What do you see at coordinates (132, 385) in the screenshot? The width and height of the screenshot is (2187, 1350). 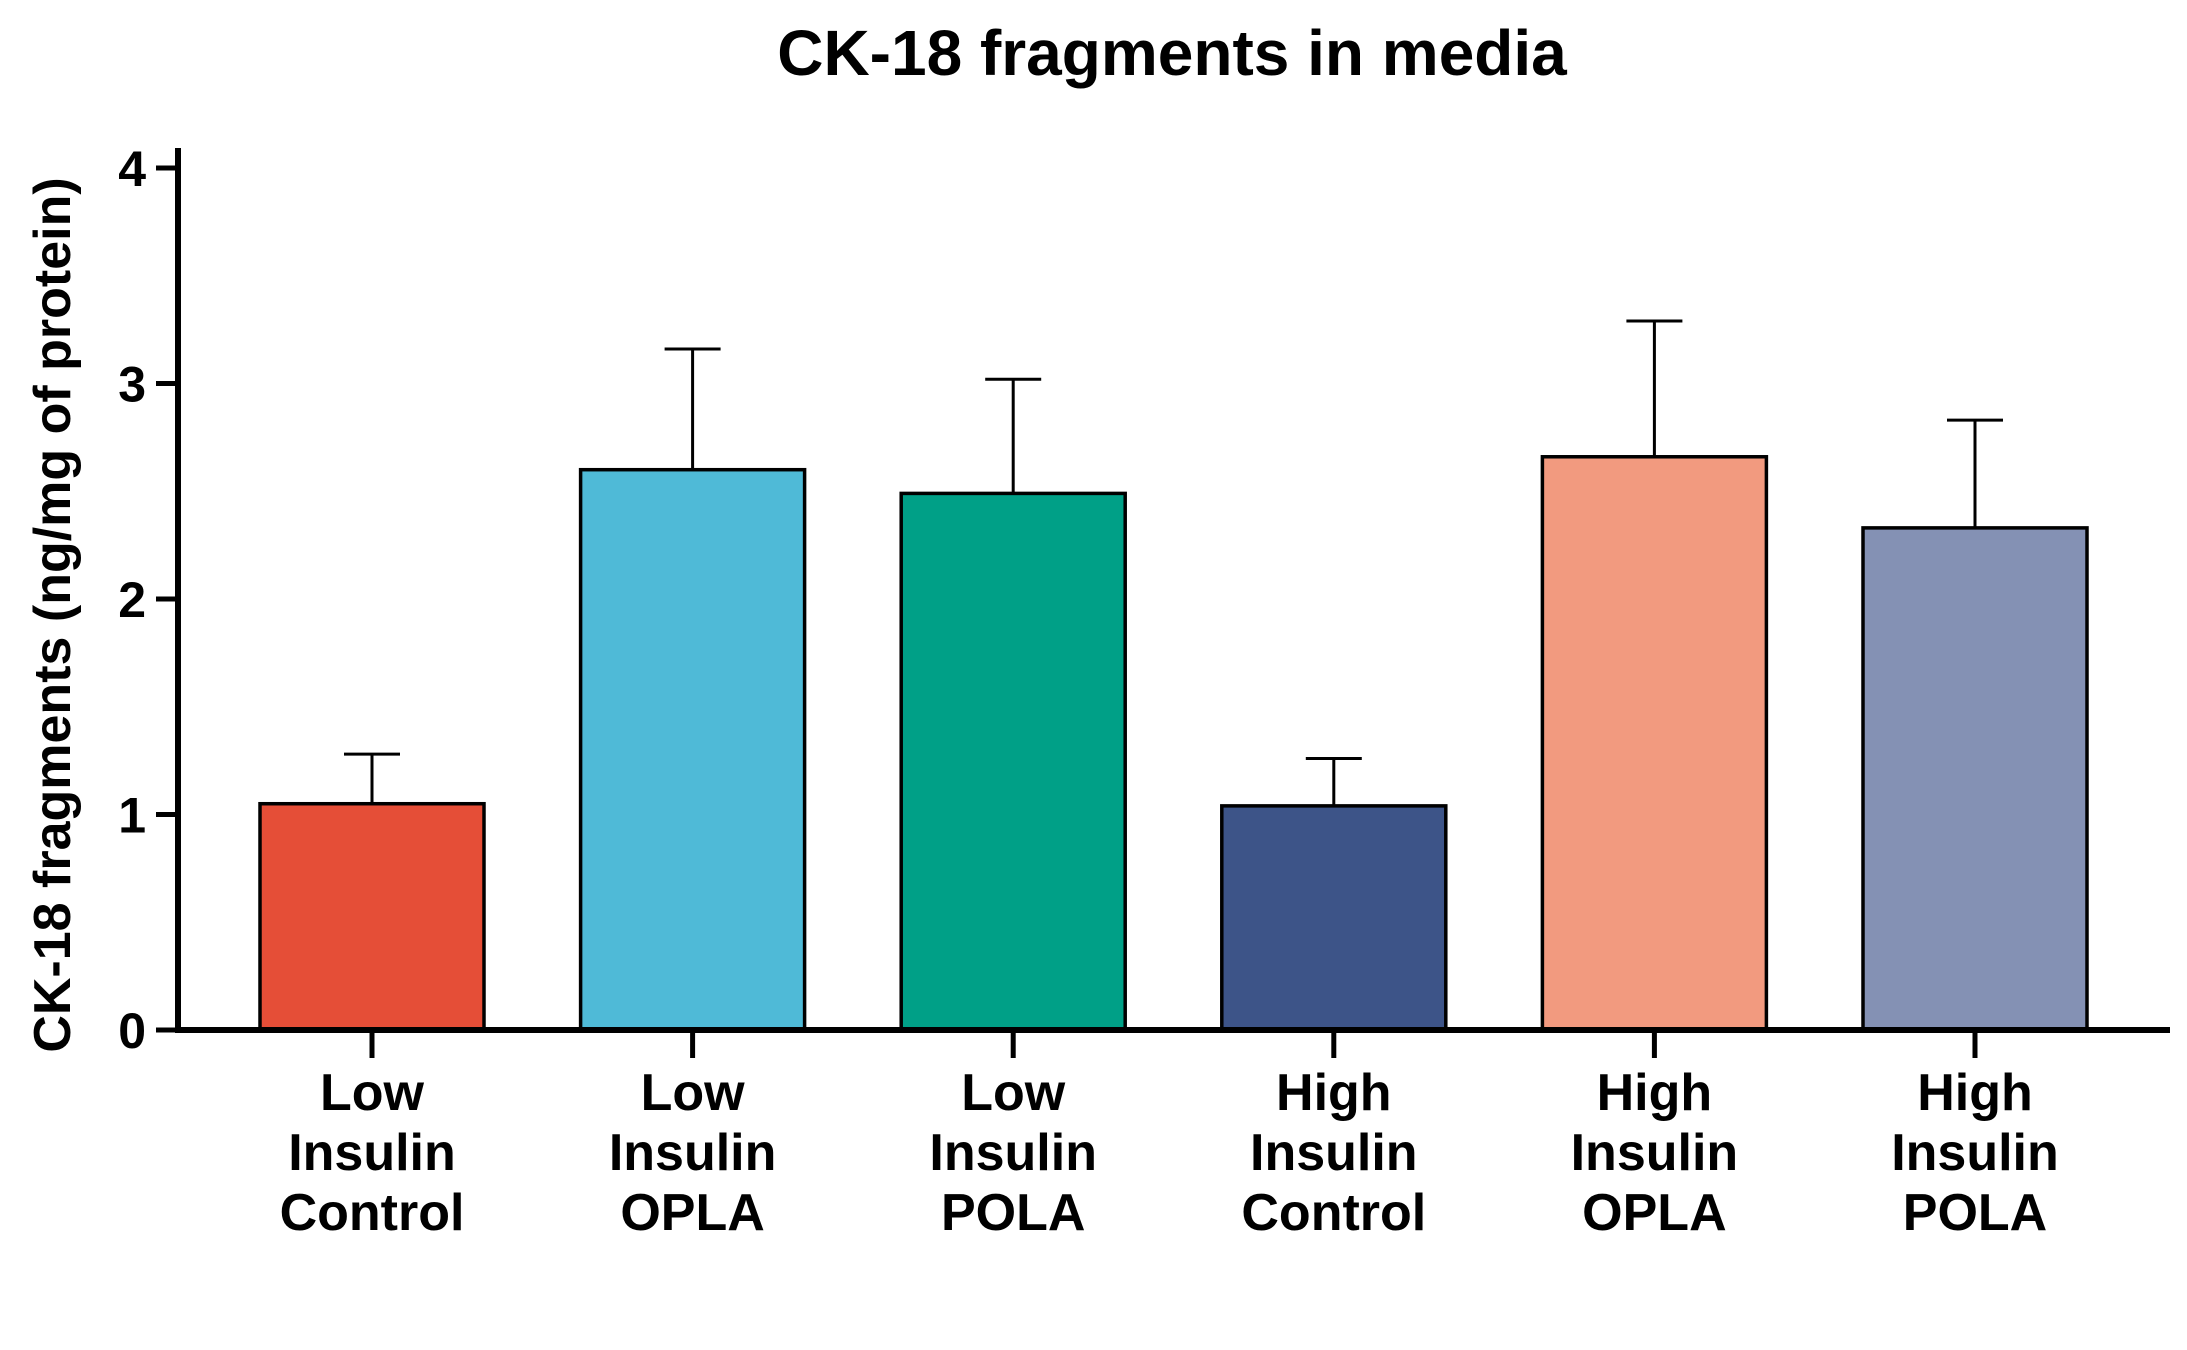 I see `y-tick-label-3: 3` at bounding box center [132, 385].